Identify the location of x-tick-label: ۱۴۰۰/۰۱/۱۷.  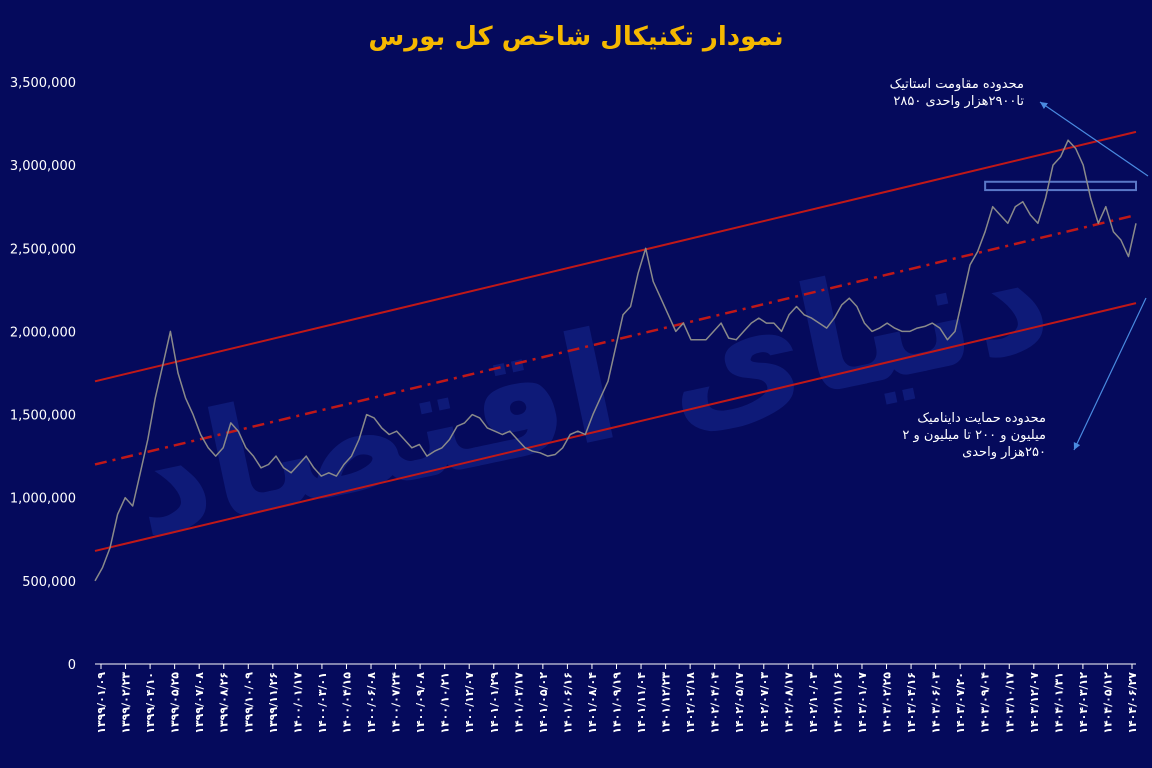
(297, 703).